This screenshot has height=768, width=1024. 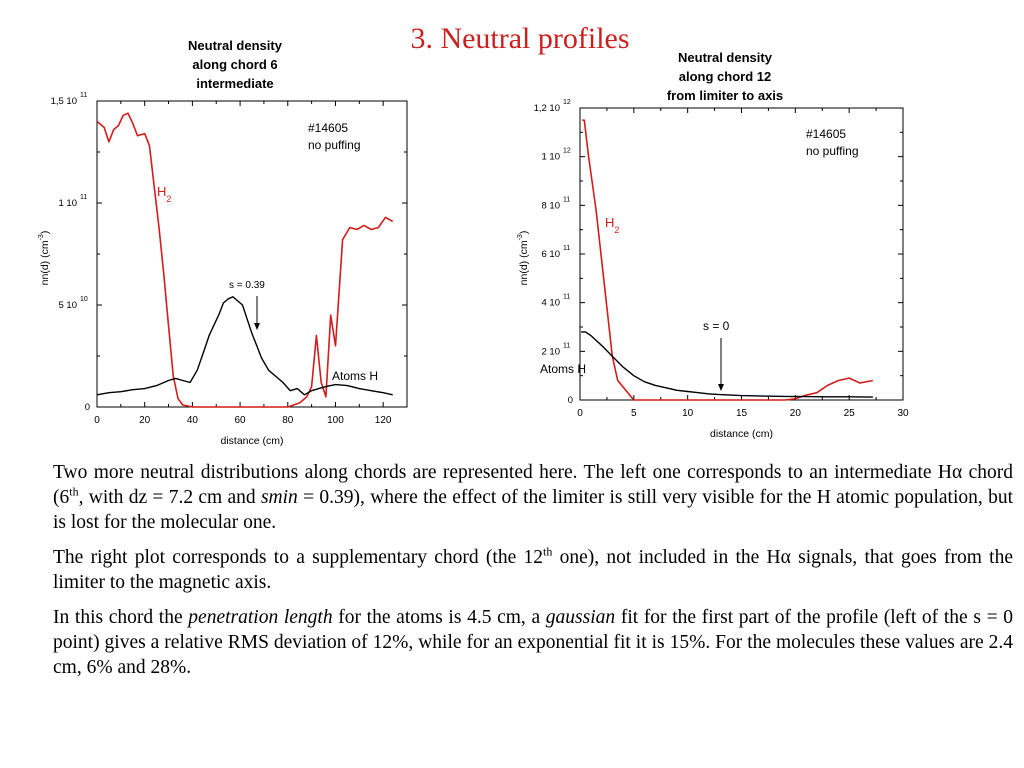 What do you see at coordinates (383, 420) in the screenshot?
I see `chart-1-xtick-label: 120` at bounding box center [383, 420].